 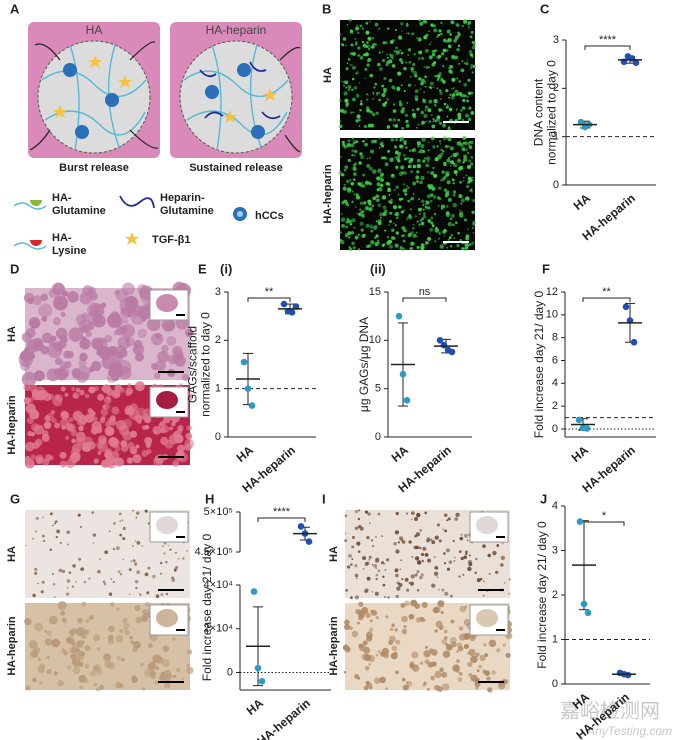 I want to click on micrograph, so click(x=109, y=646).